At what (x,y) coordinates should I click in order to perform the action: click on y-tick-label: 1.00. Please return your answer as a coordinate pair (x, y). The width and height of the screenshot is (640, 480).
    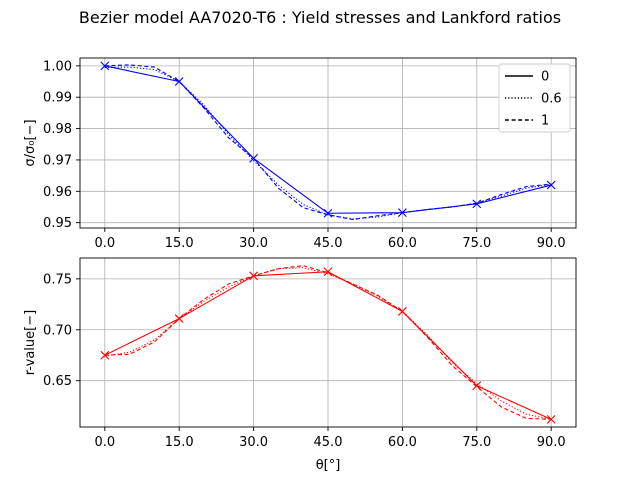
    Looking at the image, I should click on (57, 66).